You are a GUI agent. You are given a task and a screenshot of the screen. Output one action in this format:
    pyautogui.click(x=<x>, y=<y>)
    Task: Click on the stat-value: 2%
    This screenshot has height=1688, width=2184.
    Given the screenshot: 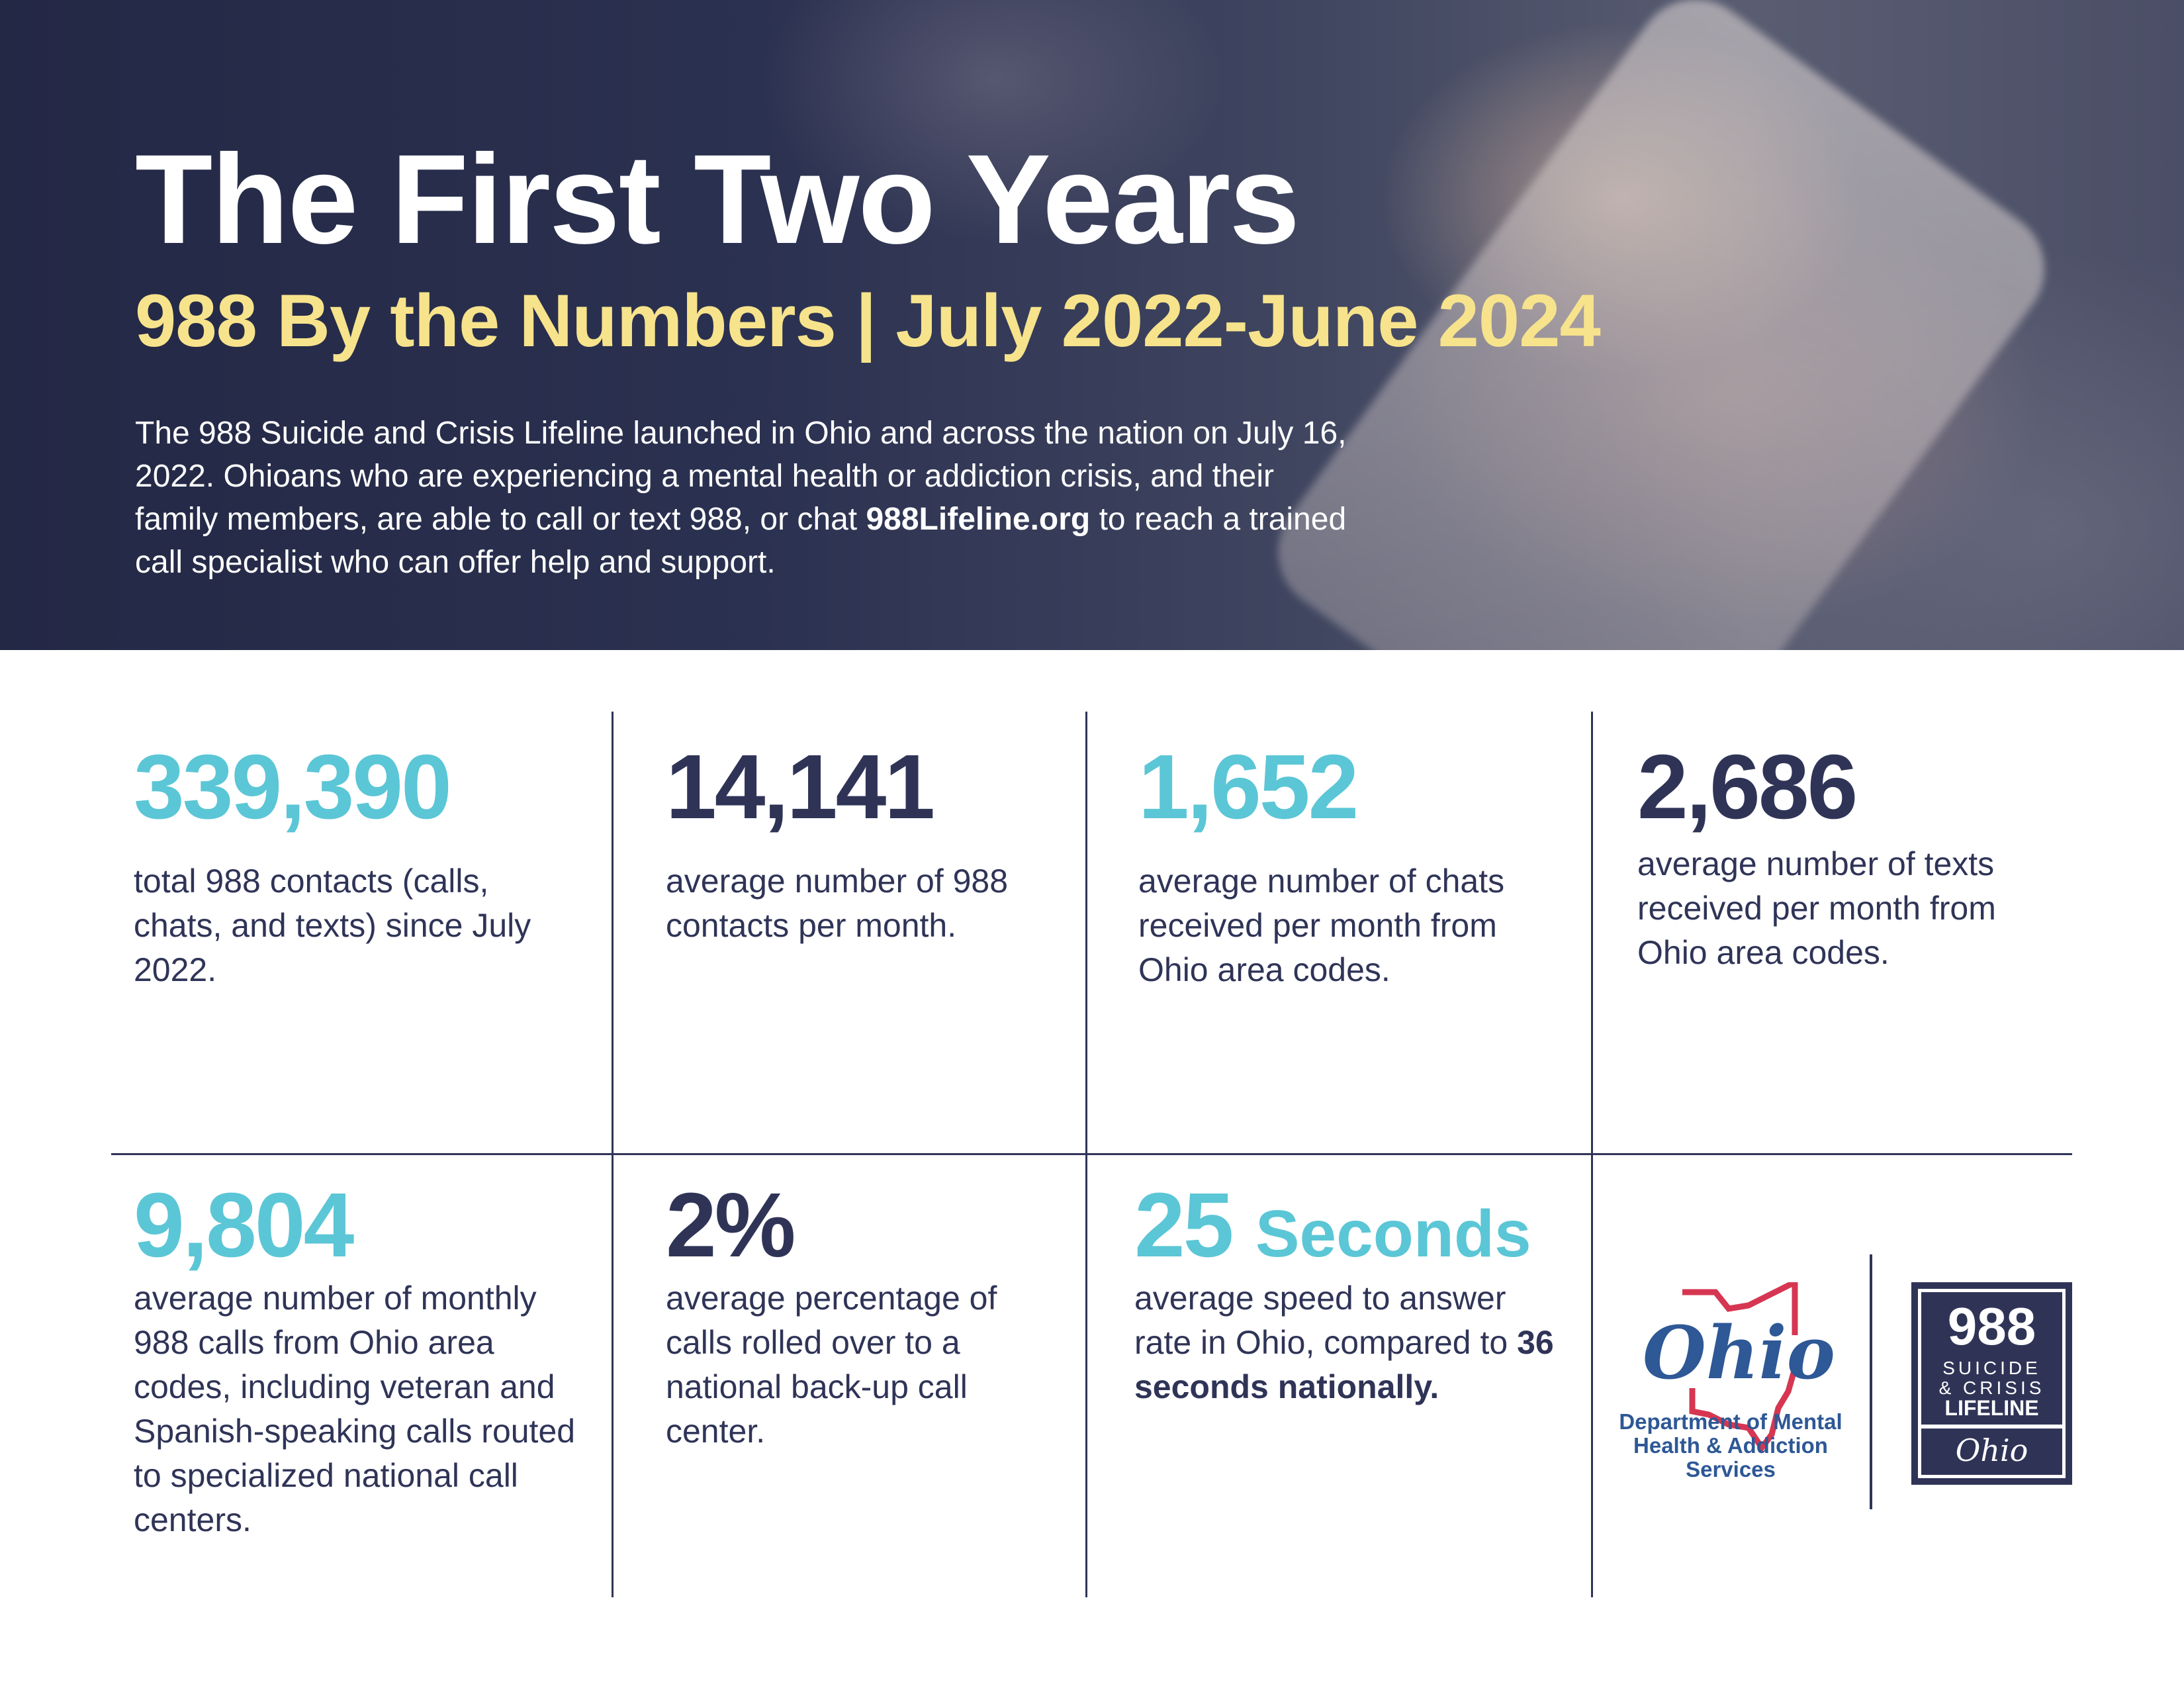 What is the action you would take?
    pyautogui.click(x=731, y=1225)
    